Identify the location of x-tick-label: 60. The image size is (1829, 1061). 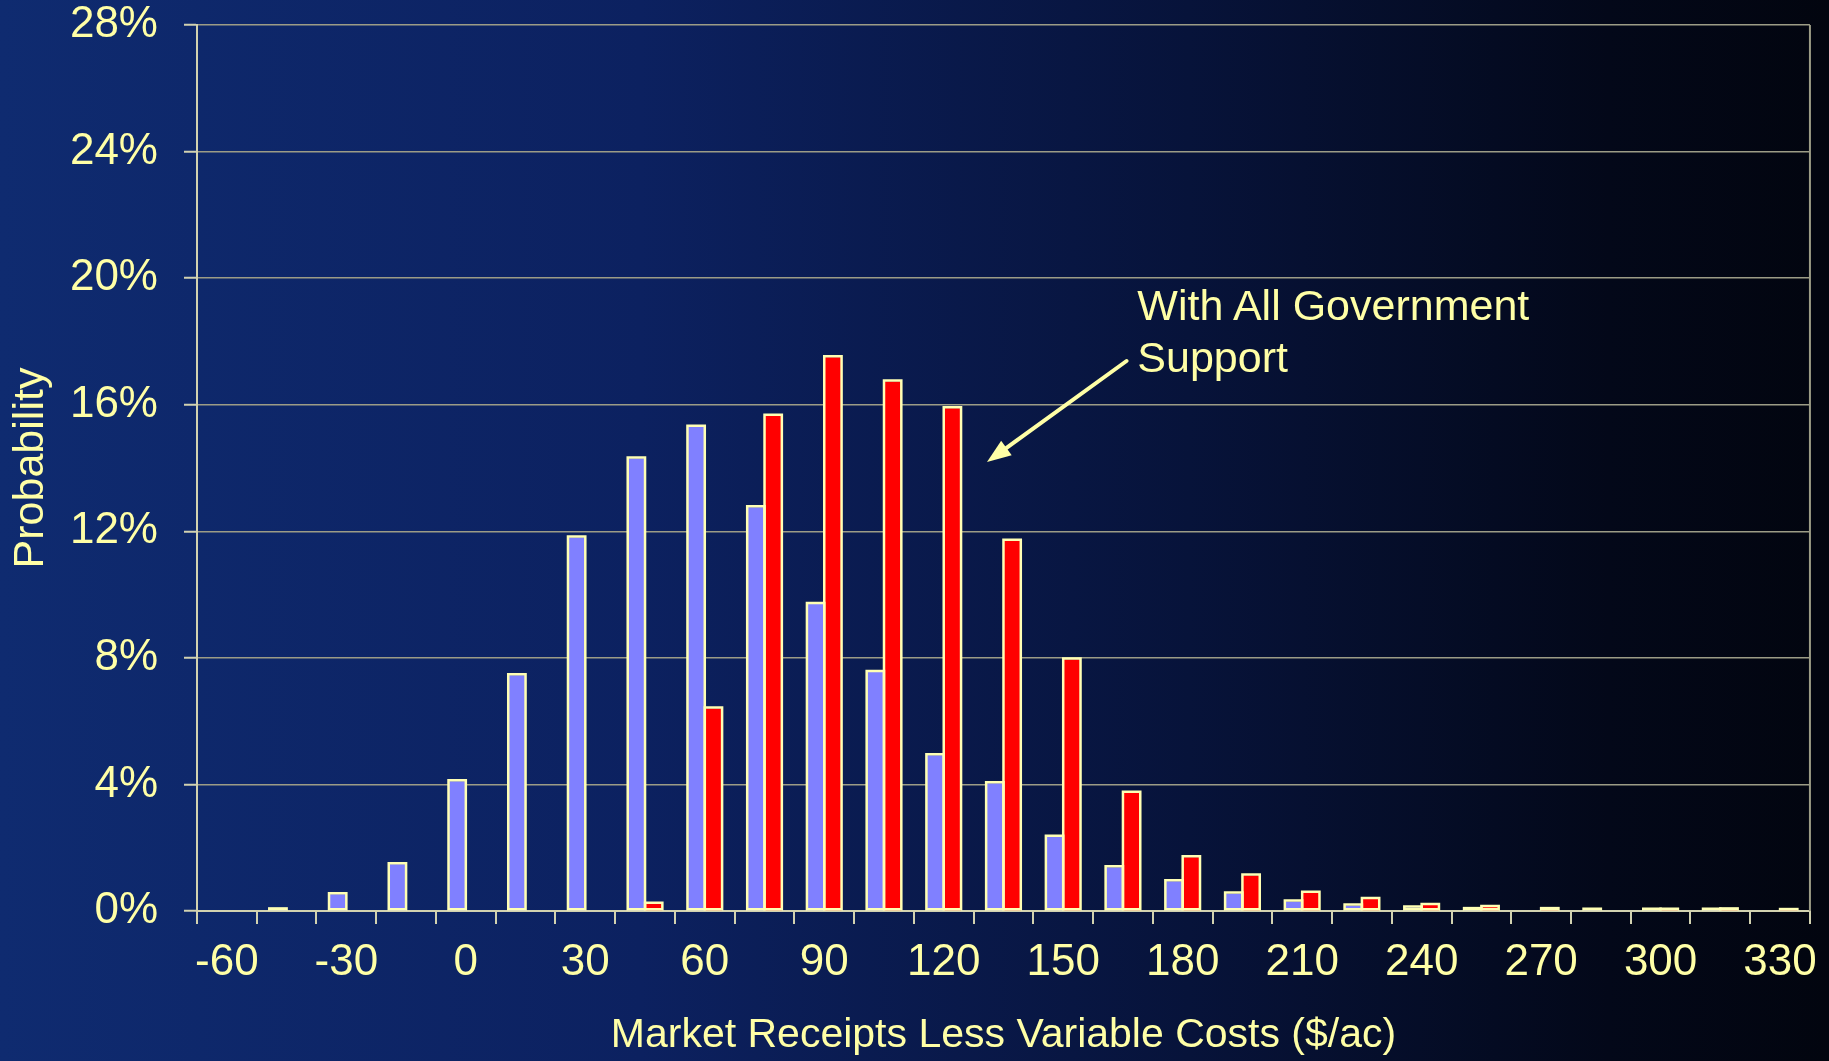
(705, 959).